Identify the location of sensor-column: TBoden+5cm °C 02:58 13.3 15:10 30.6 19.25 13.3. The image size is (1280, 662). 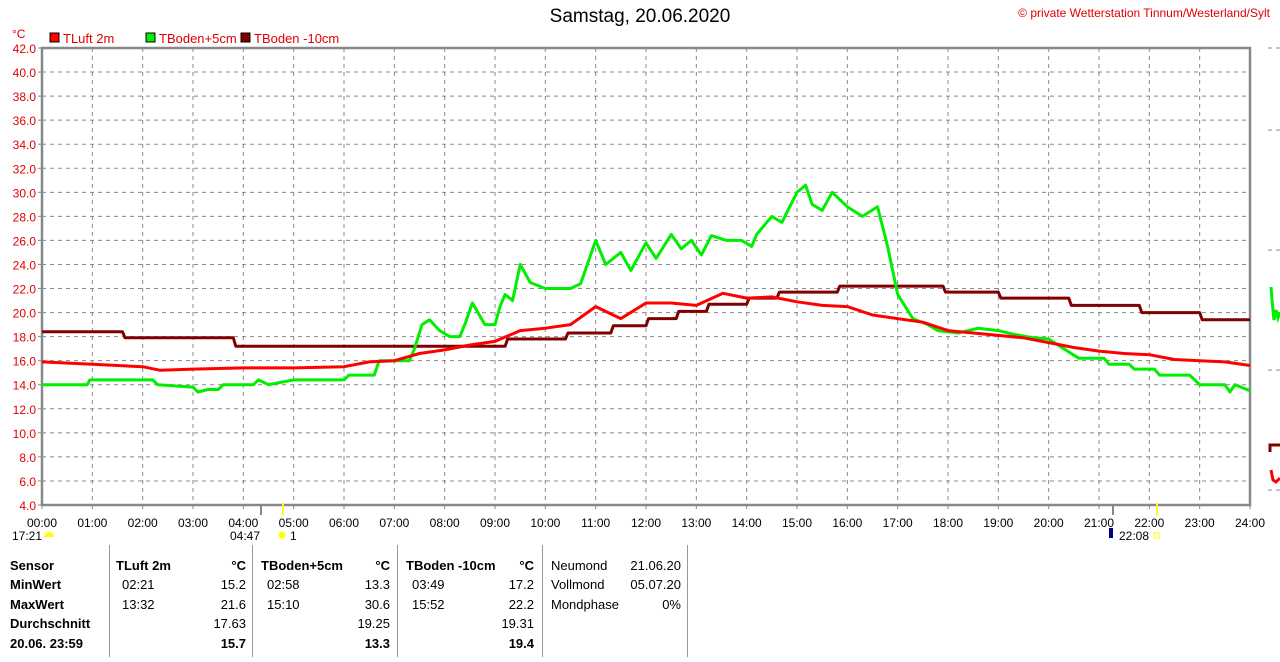
(325, 603).